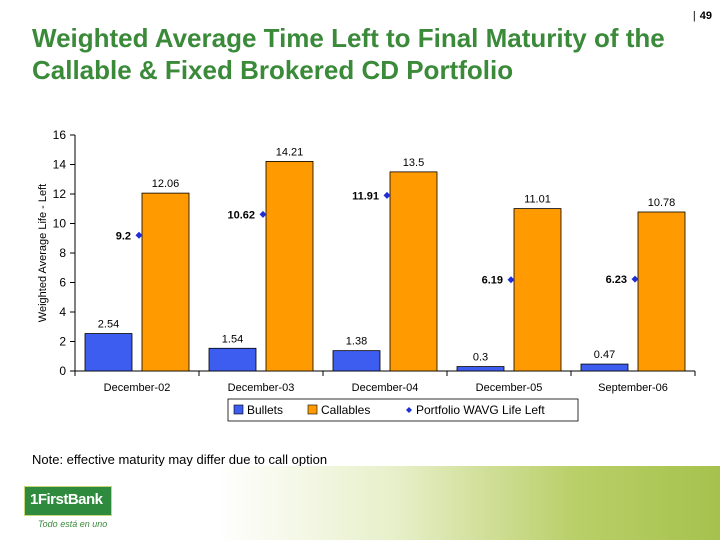 This screenshot has width=720, height=540. Describe the element at coordinates (702, 16) in the screenshot. I see `page-number: | 49` at that location.